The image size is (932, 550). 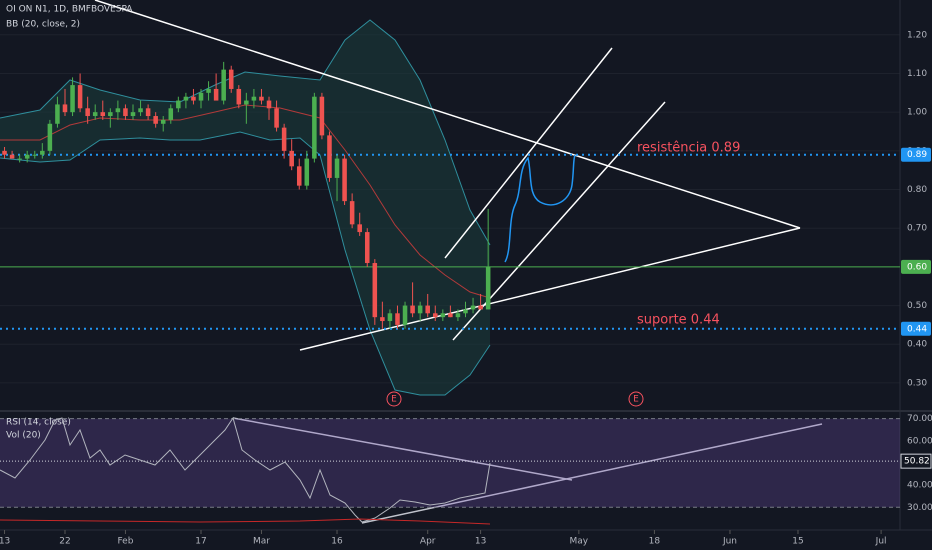 I want to click on price-label: 0.60, so click(x=917, y=267).